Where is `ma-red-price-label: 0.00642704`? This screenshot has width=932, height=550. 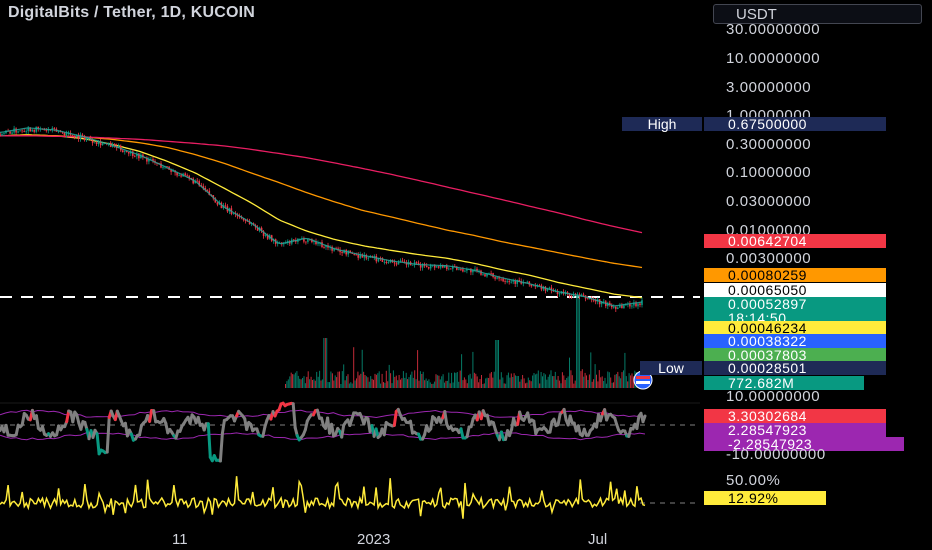 ma-red-price-label: 0.00642704 is located at coordinates (795, 241).